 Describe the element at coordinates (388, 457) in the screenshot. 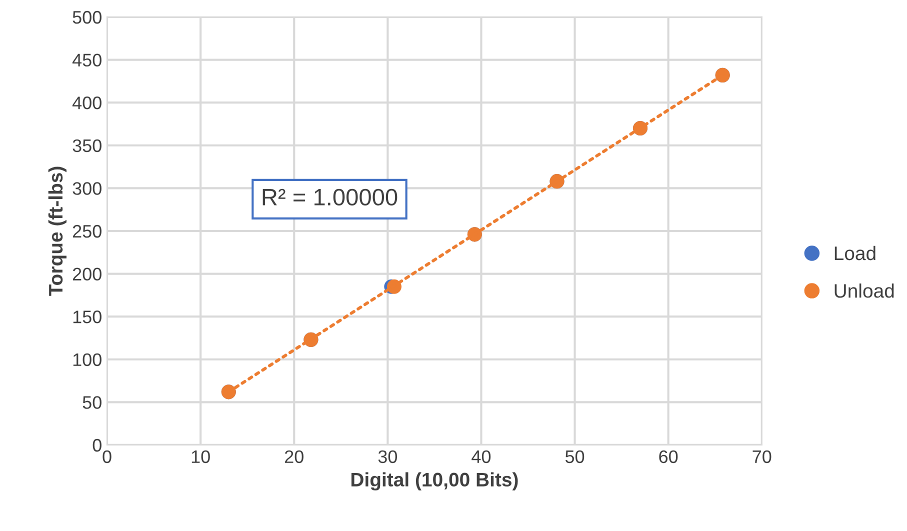

I see `x-tick-label: 30` at that location.